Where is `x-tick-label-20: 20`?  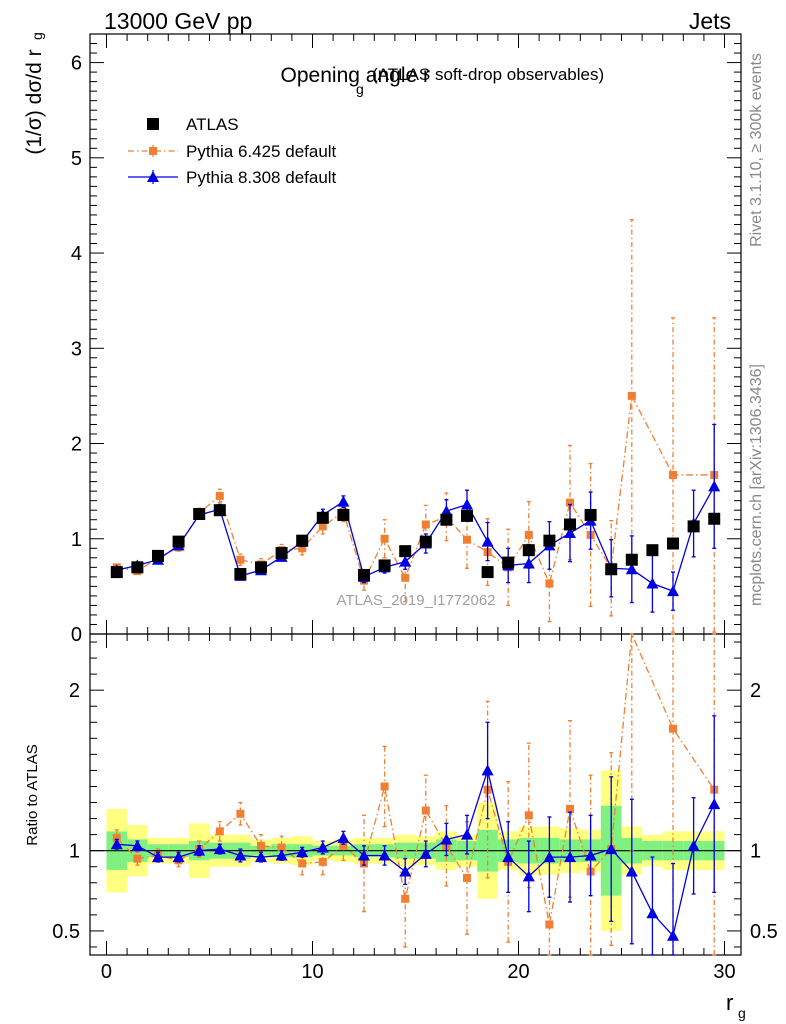
x-tick-label-20: 20 is located at coordinates (518, 972).